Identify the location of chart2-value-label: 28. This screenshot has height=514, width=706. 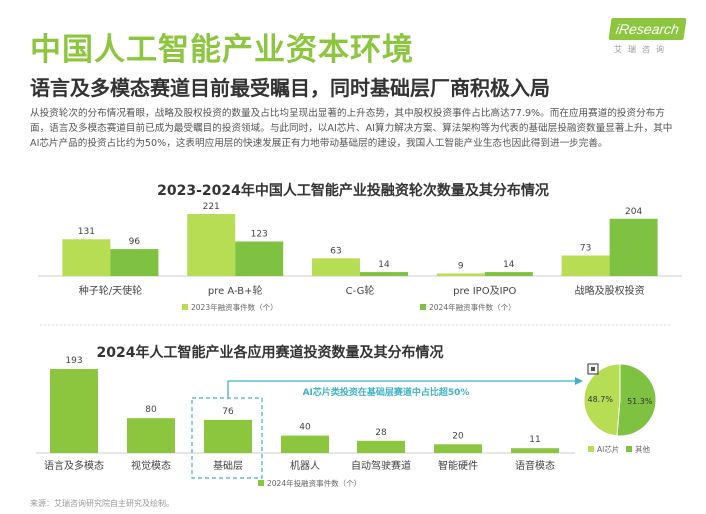
(381, 433).